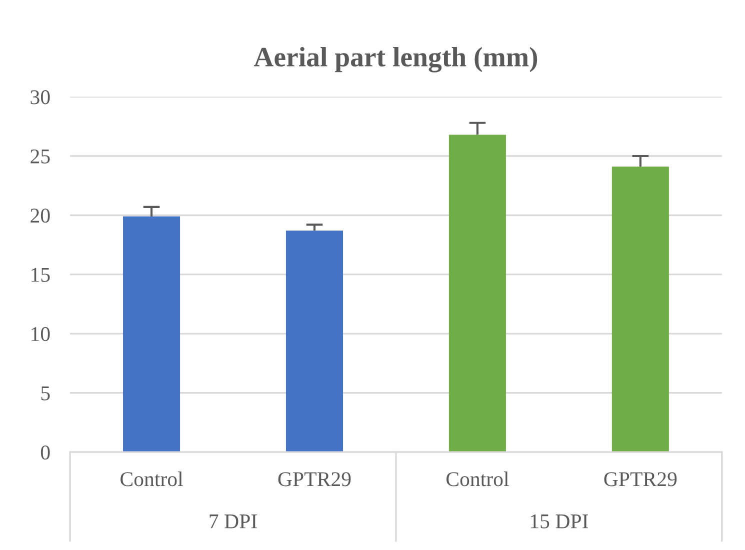  Describe the element at coordinates (40, 215) in the screenshot. I see `y-tick-label: 20` at that location.